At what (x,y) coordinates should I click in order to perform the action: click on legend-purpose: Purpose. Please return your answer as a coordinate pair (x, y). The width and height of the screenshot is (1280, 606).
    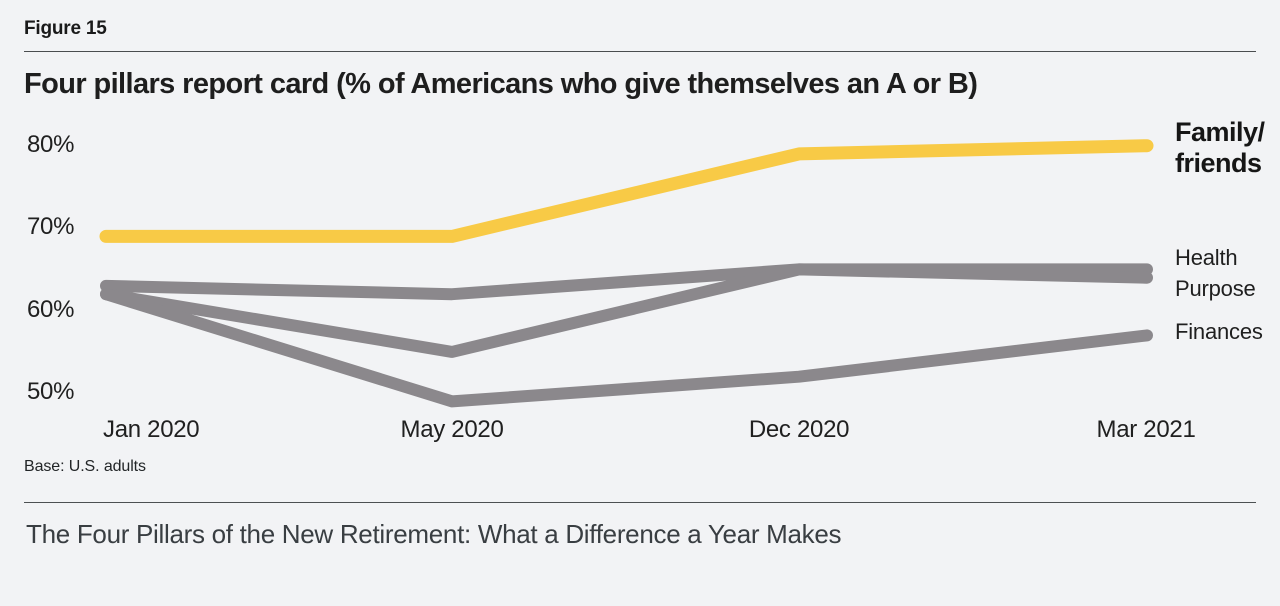
    Looking at the image, I should click on (1215, 288).